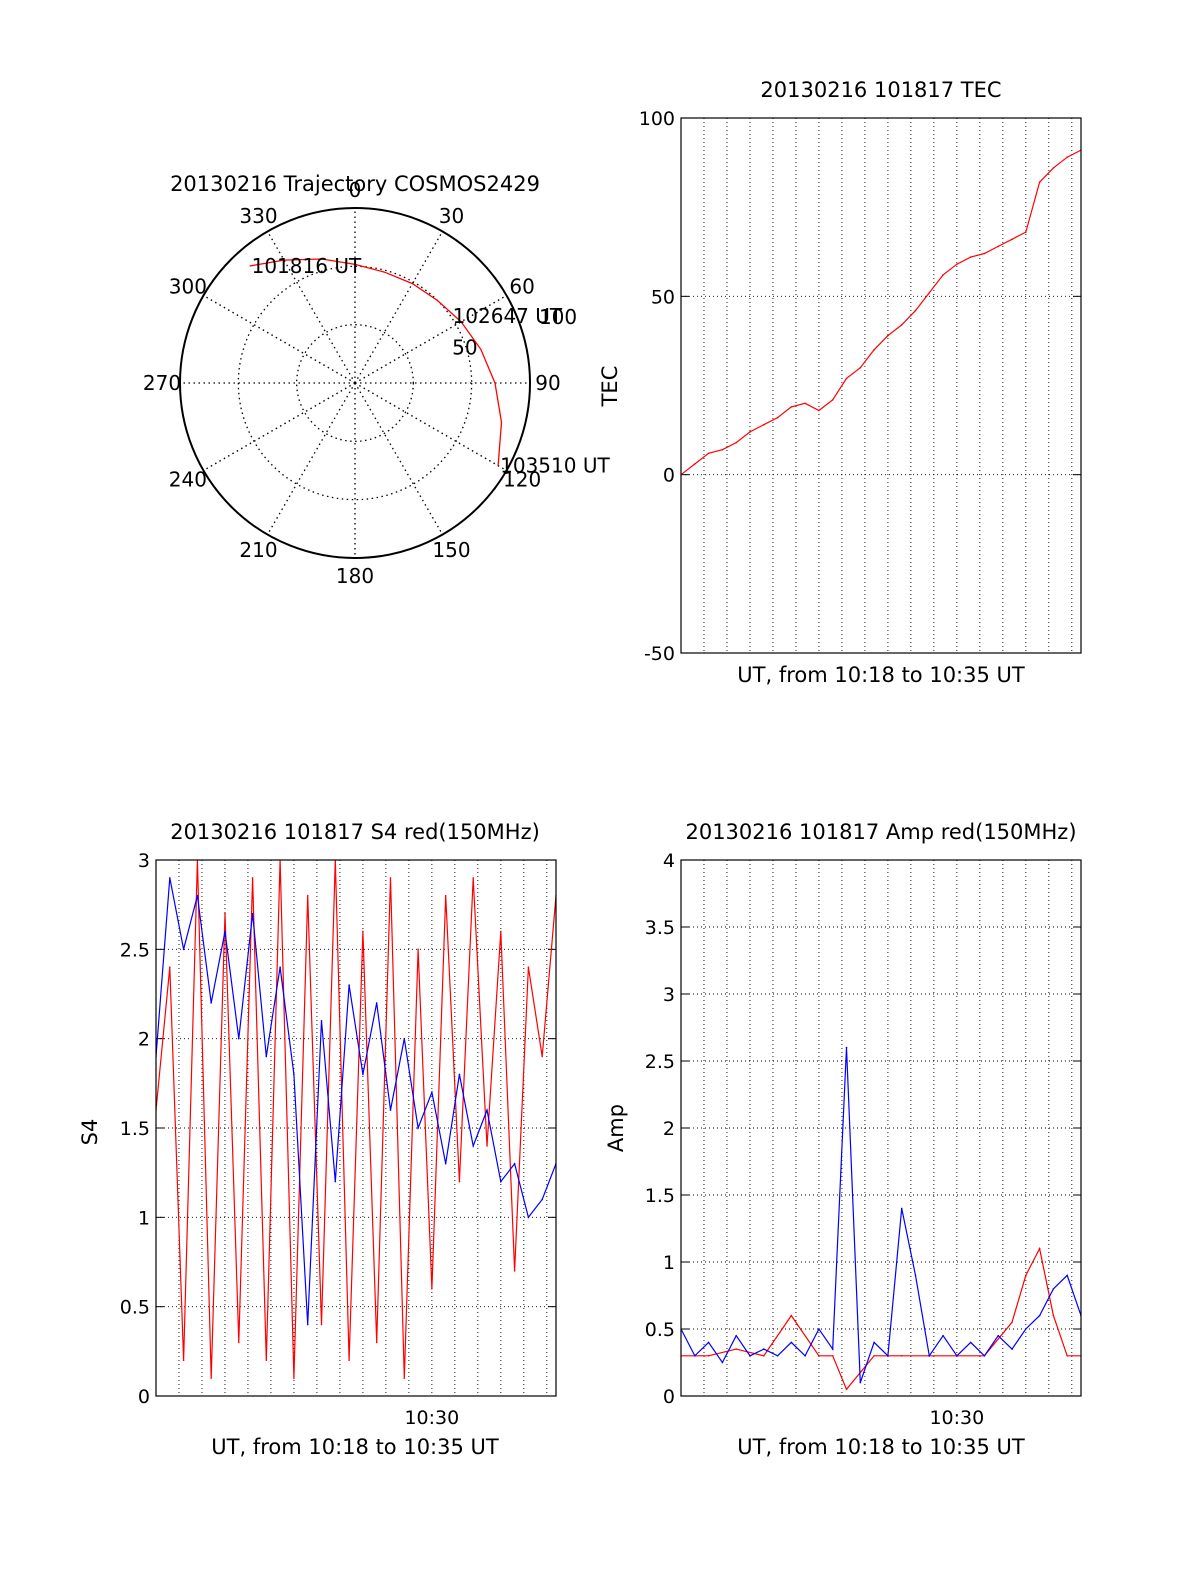 This screenshot has height=1575, width=1200. Describe the element at coordinates (355, 832) in the screenshot. I see `s4-title: 20130216 101817 S4 red(150MHz)` at that location.